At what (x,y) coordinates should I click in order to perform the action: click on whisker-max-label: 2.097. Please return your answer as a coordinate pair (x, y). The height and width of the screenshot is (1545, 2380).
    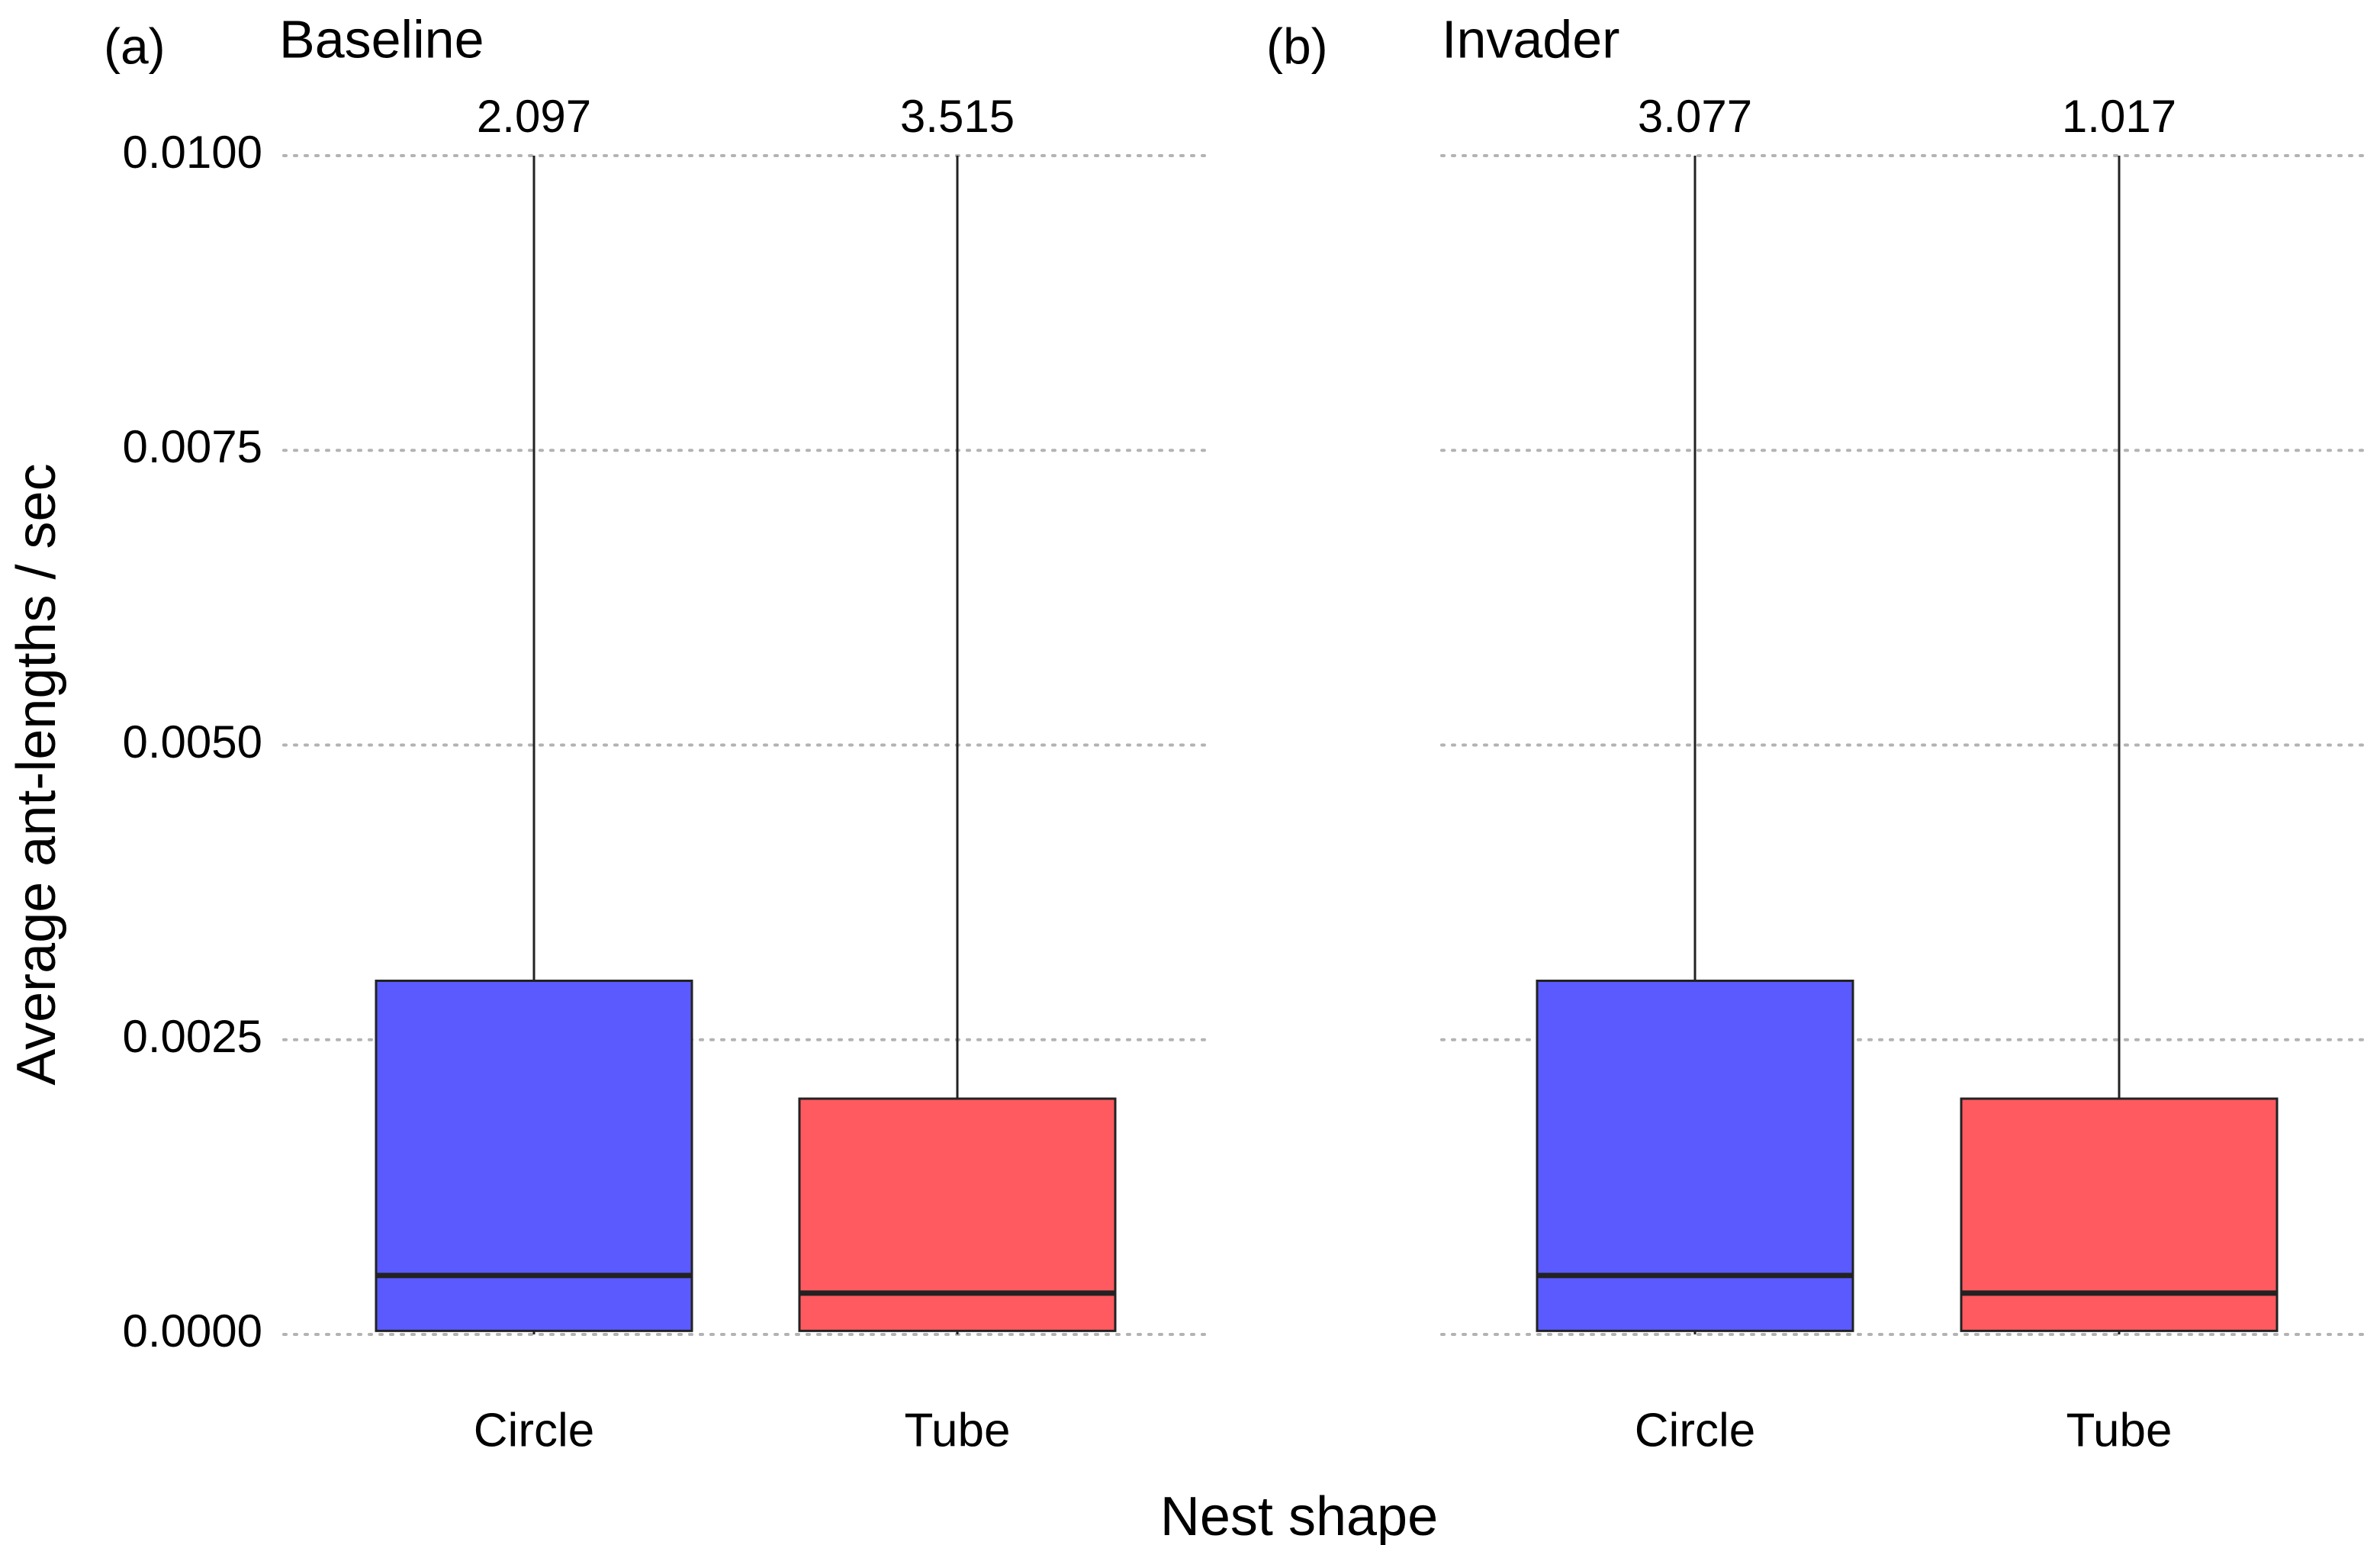
    Looking at the image, I should click on (534, 116).